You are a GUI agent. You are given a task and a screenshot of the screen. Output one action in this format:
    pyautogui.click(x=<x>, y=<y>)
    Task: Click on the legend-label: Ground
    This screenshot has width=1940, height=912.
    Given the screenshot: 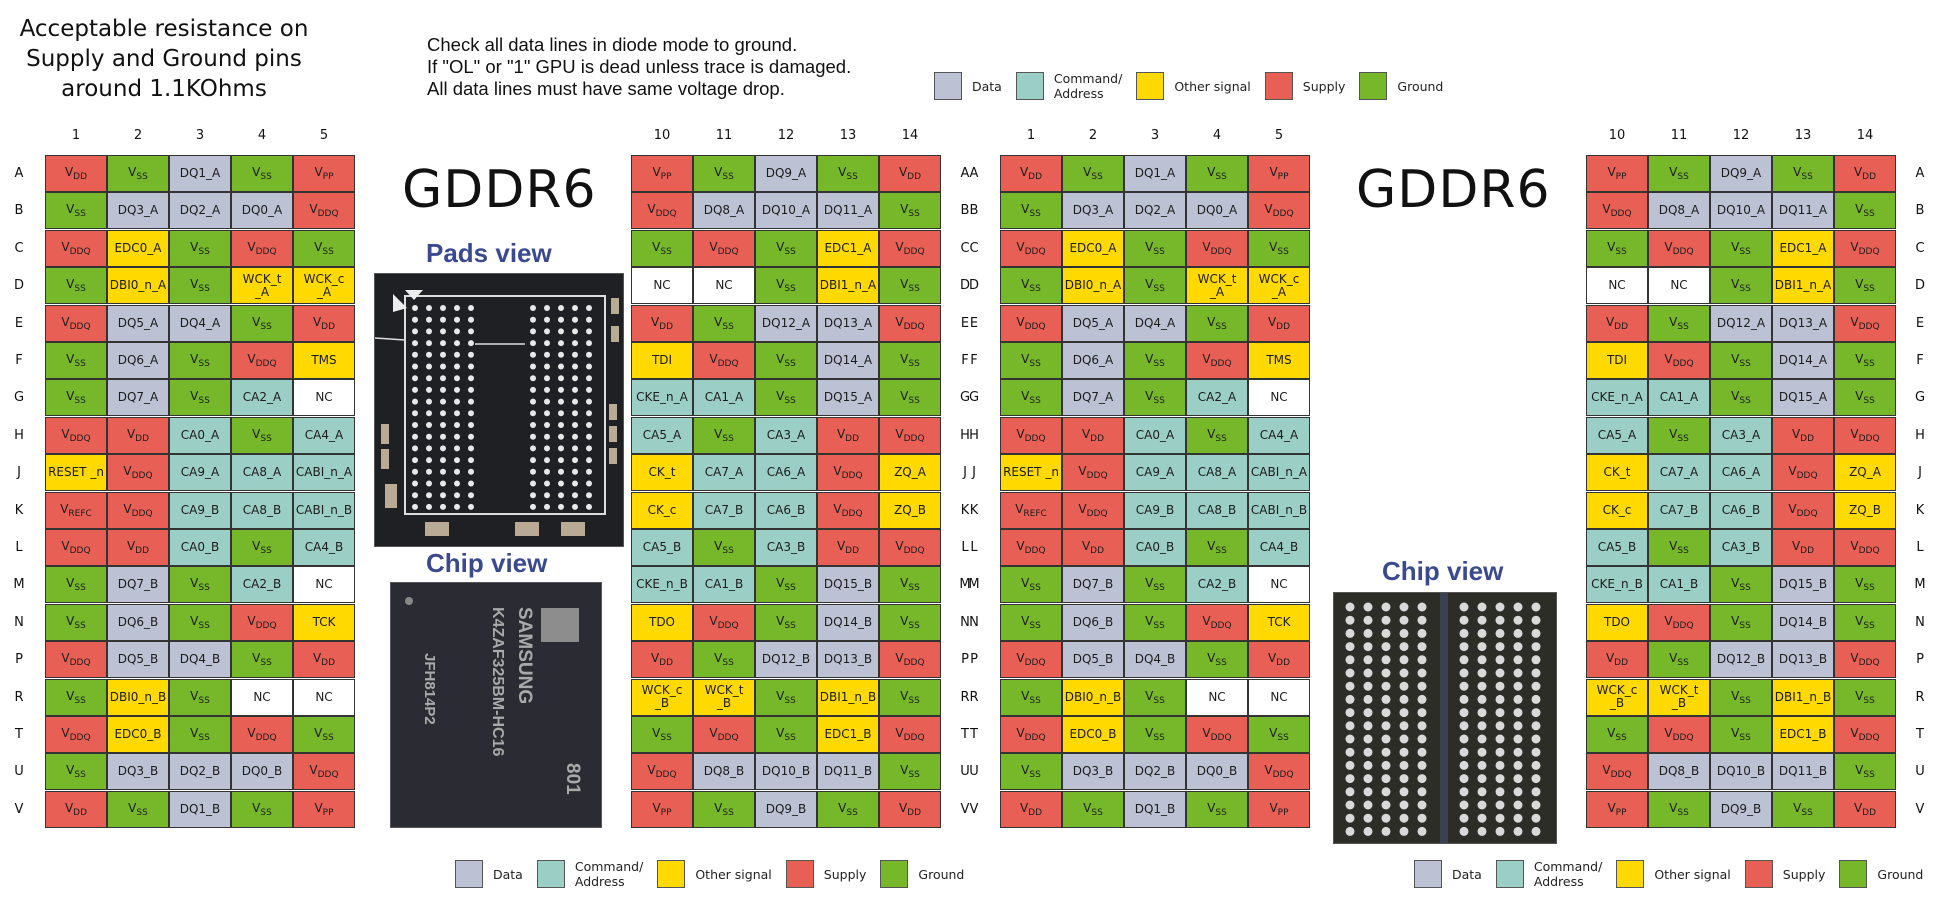 What is the action you would take?
    pyautogui.click(x=1420, y=86)
    